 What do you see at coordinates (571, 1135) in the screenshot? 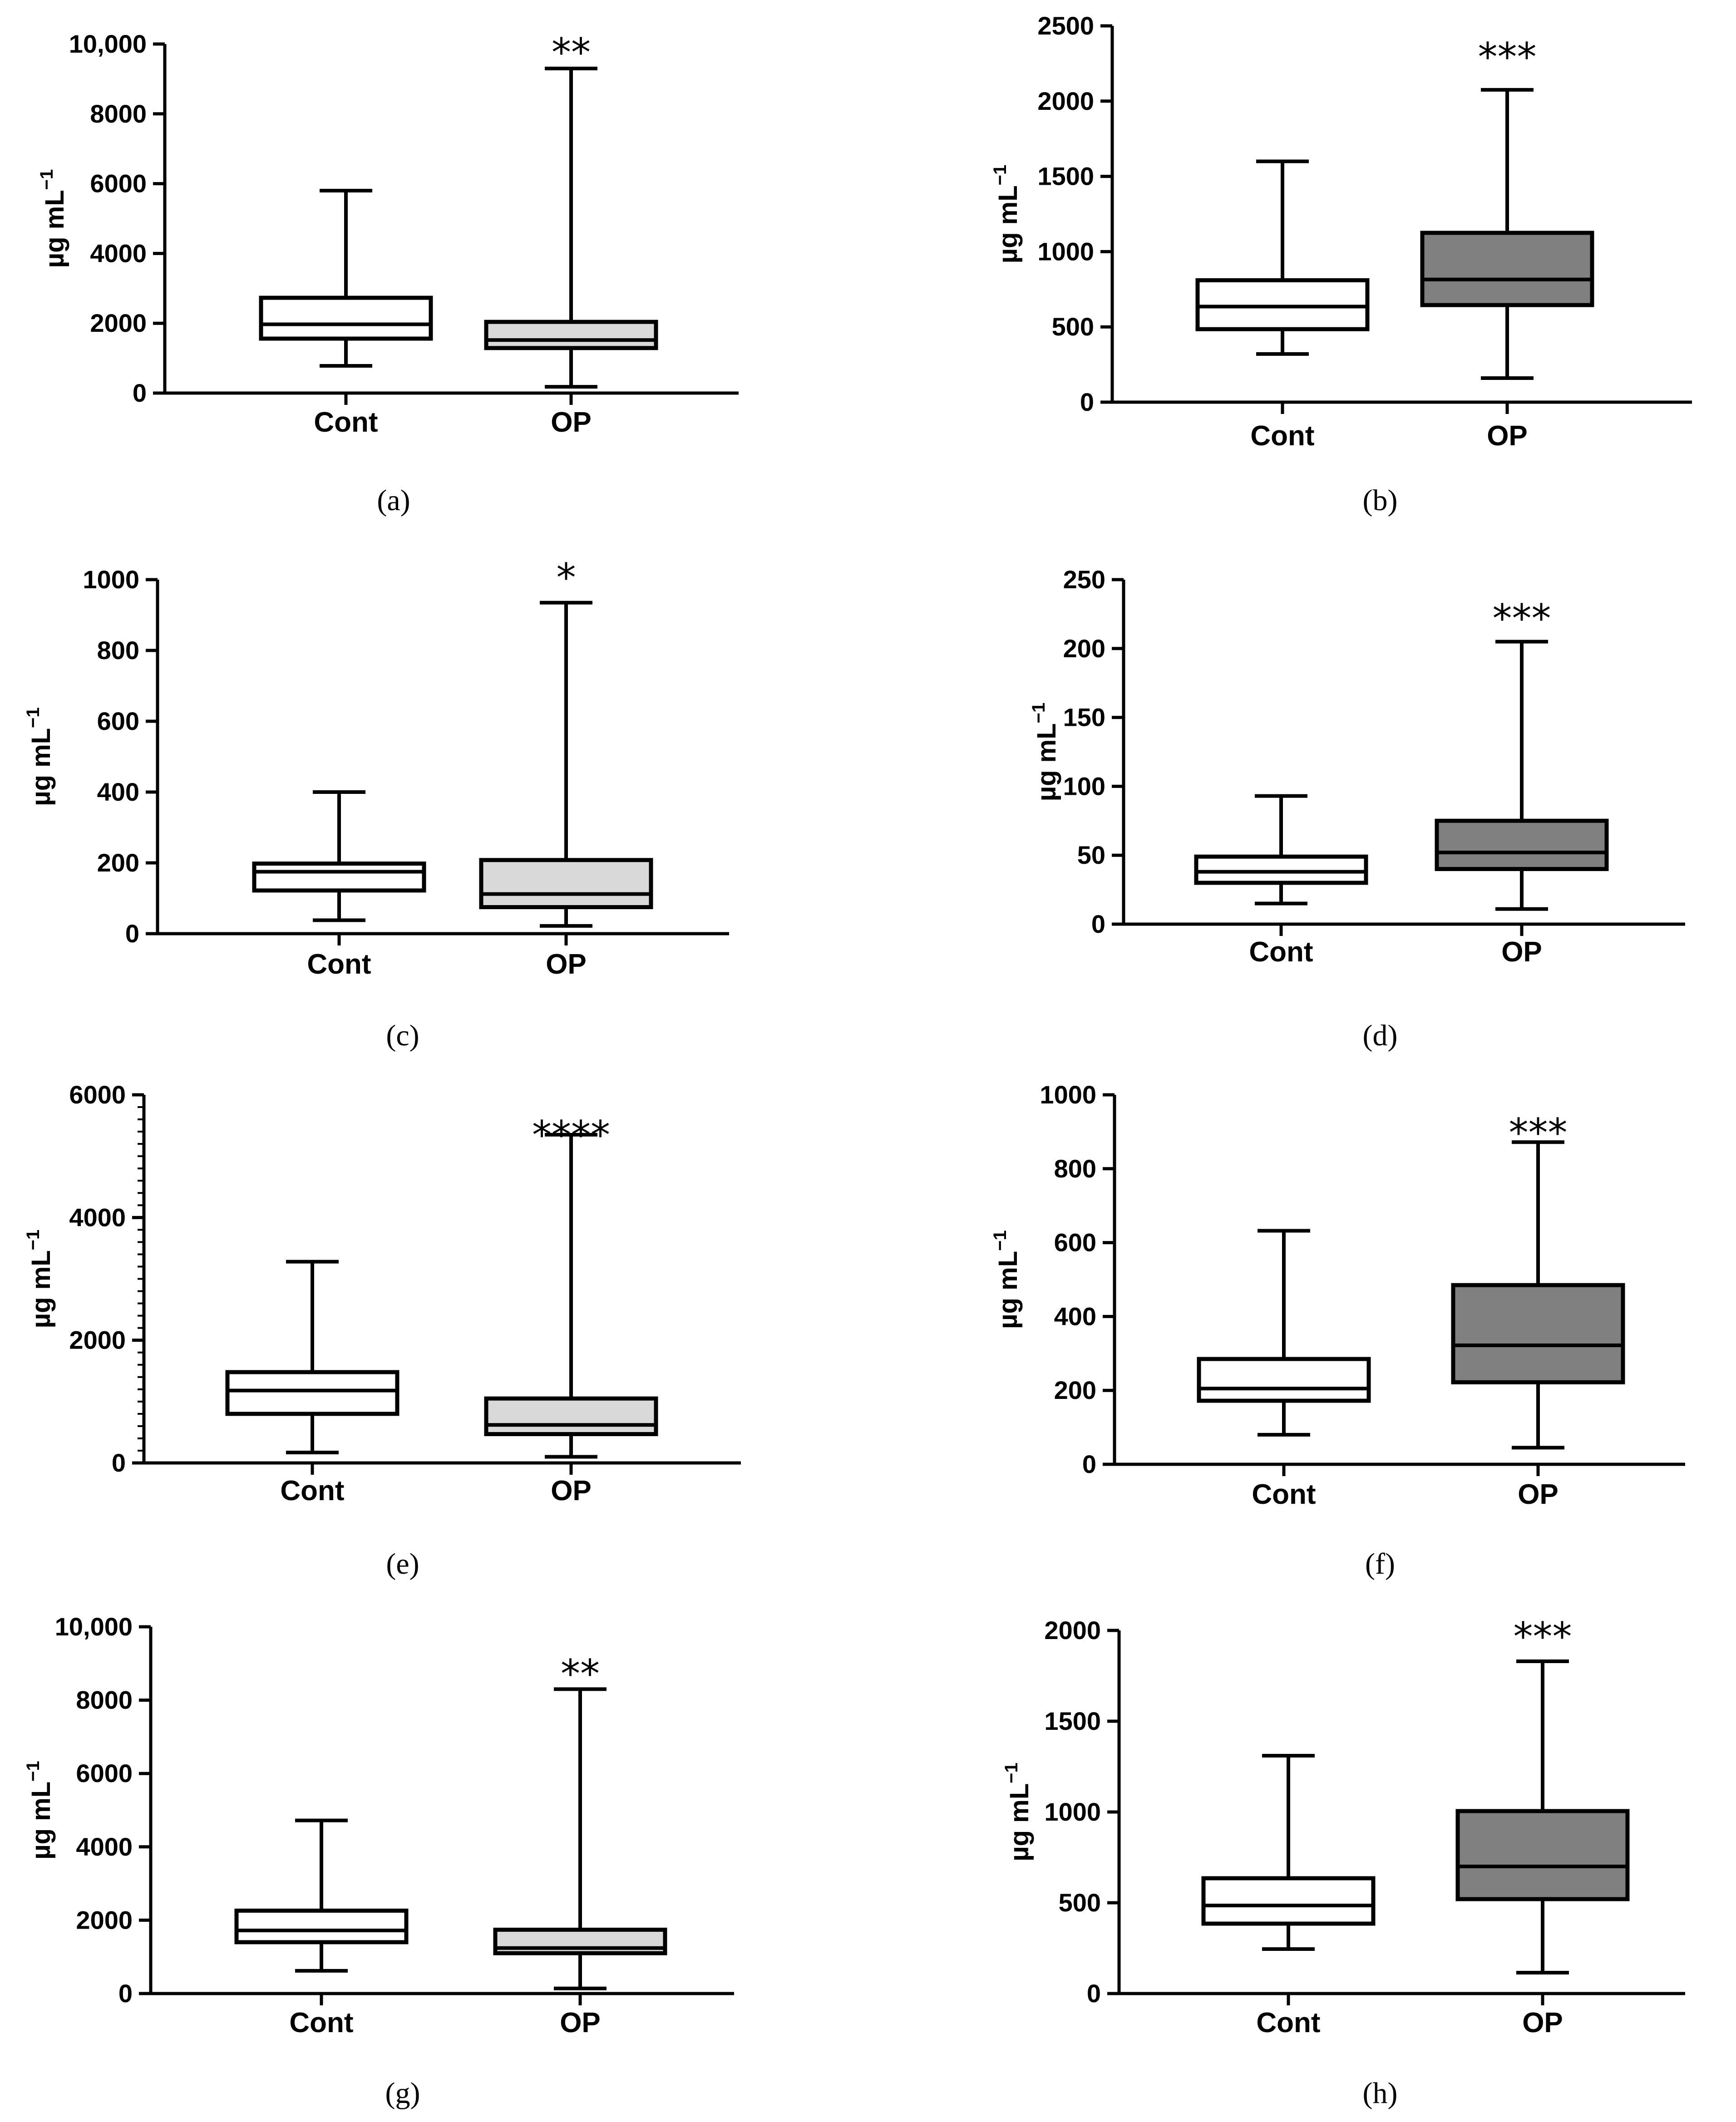
I see `significance-marker: ****` at bounding box center [571, 1135].